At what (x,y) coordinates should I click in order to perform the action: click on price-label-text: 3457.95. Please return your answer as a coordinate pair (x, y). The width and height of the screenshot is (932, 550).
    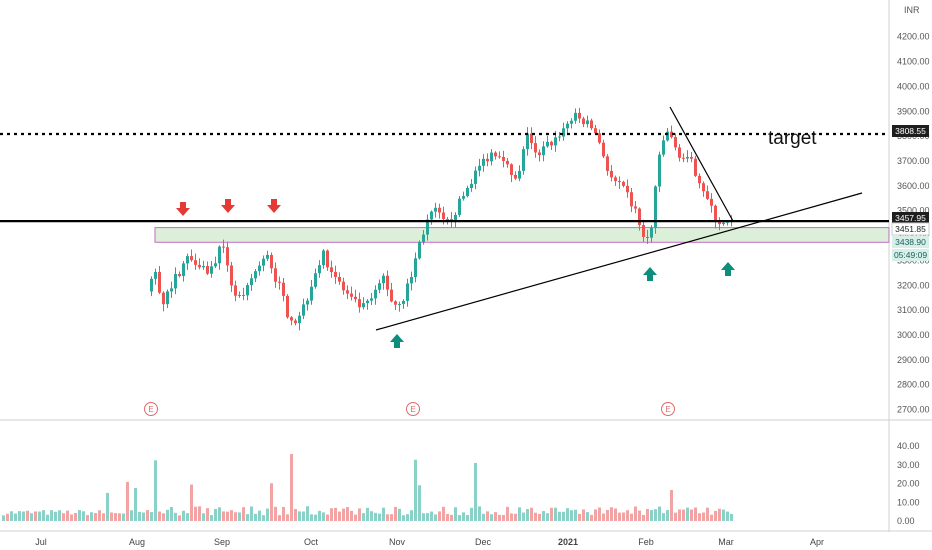
    Looking at the image, I should click on (910, 218).